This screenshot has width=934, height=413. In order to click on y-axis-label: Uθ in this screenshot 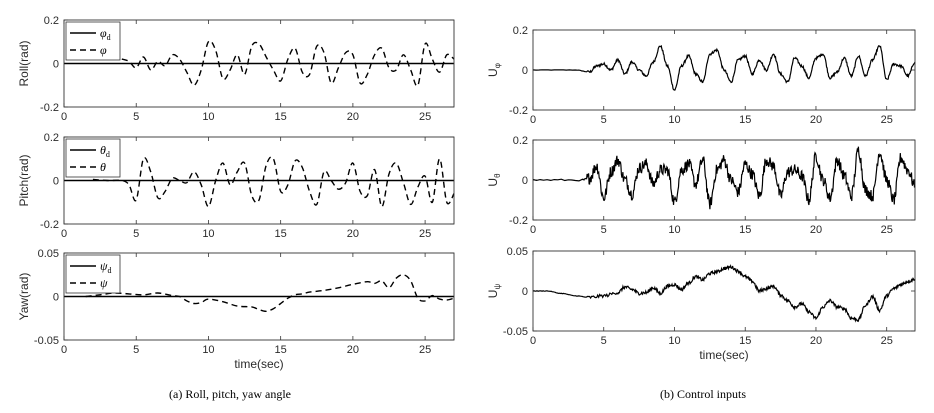, I will do `click(494, 180)`.